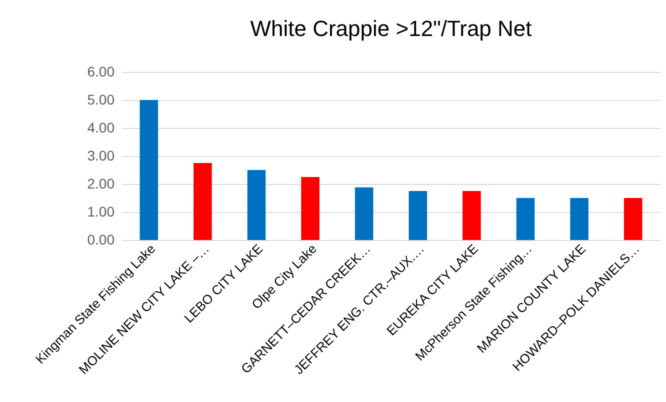  What do you see at coordinates (101, 156) in the screenshot?
I see `y-tick-label: 3.00` at bounding box center [101, 156].